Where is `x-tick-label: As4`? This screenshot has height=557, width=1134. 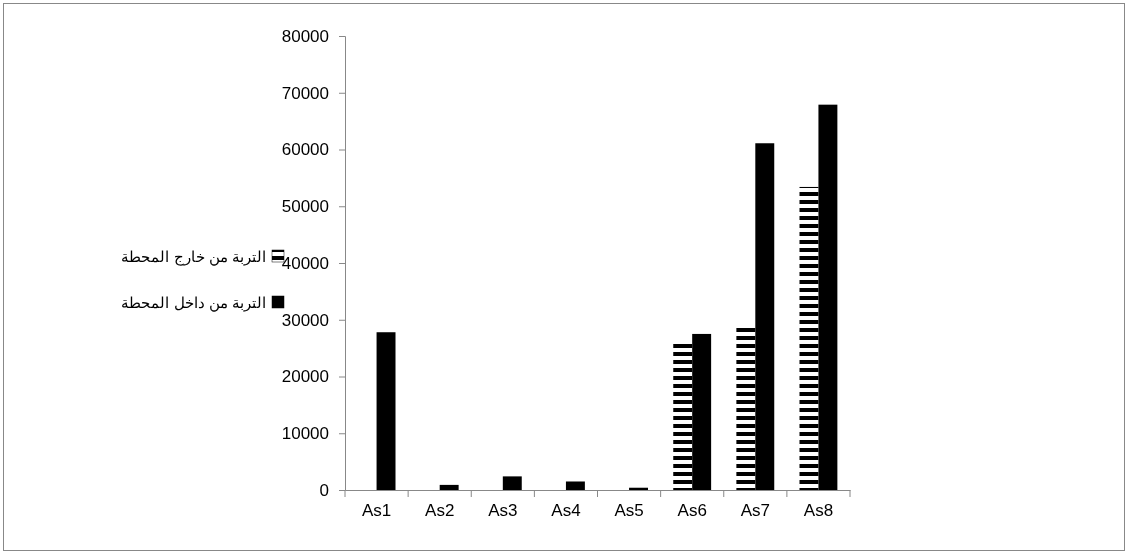
x-tick-label: As4 is located at coordinates (566, 511).